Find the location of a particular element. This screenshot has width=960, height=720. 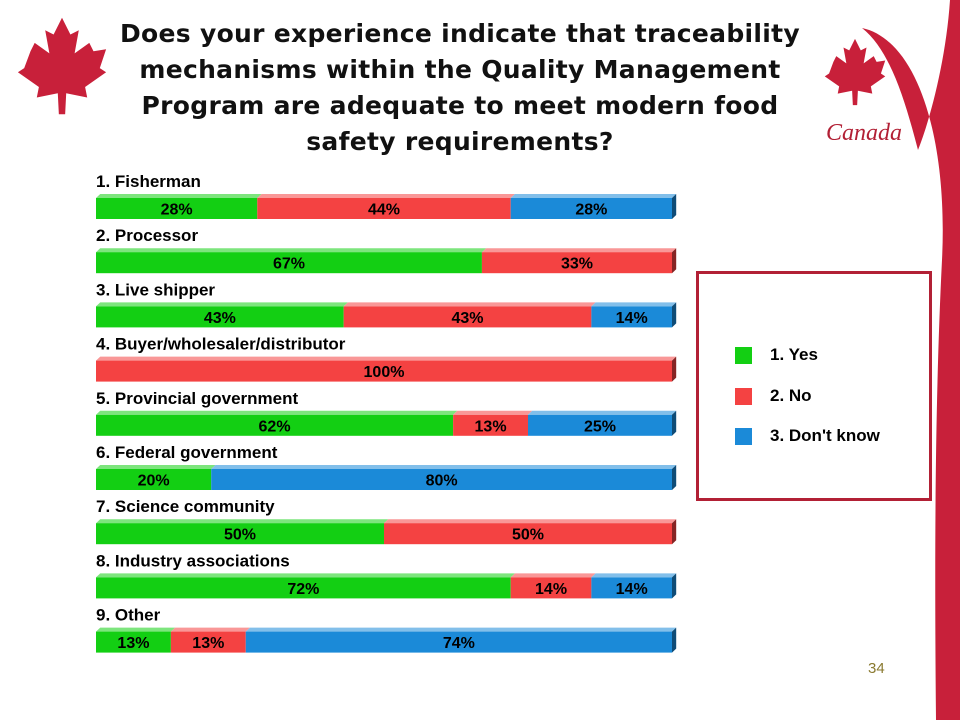

data-label: 72% is located at coordinates (303, 589).